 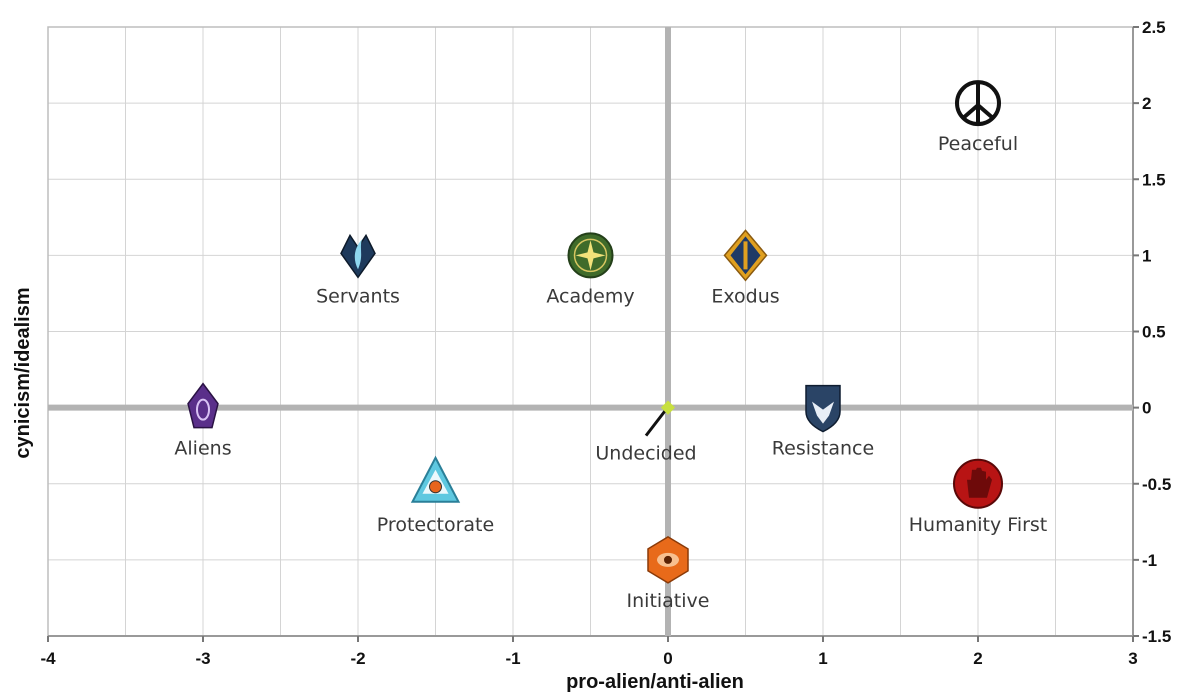 I want to click on y-tick-label: 1, so click(x=1146, y=255).